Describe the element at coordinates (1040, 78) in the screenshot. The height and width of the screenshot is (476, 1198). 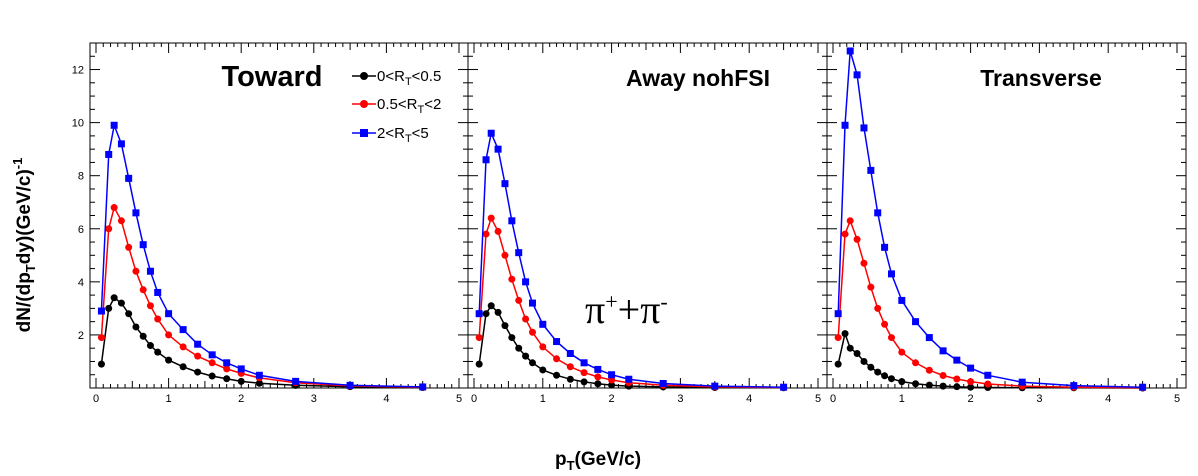
I see `panel-title: Transverse` at that location.